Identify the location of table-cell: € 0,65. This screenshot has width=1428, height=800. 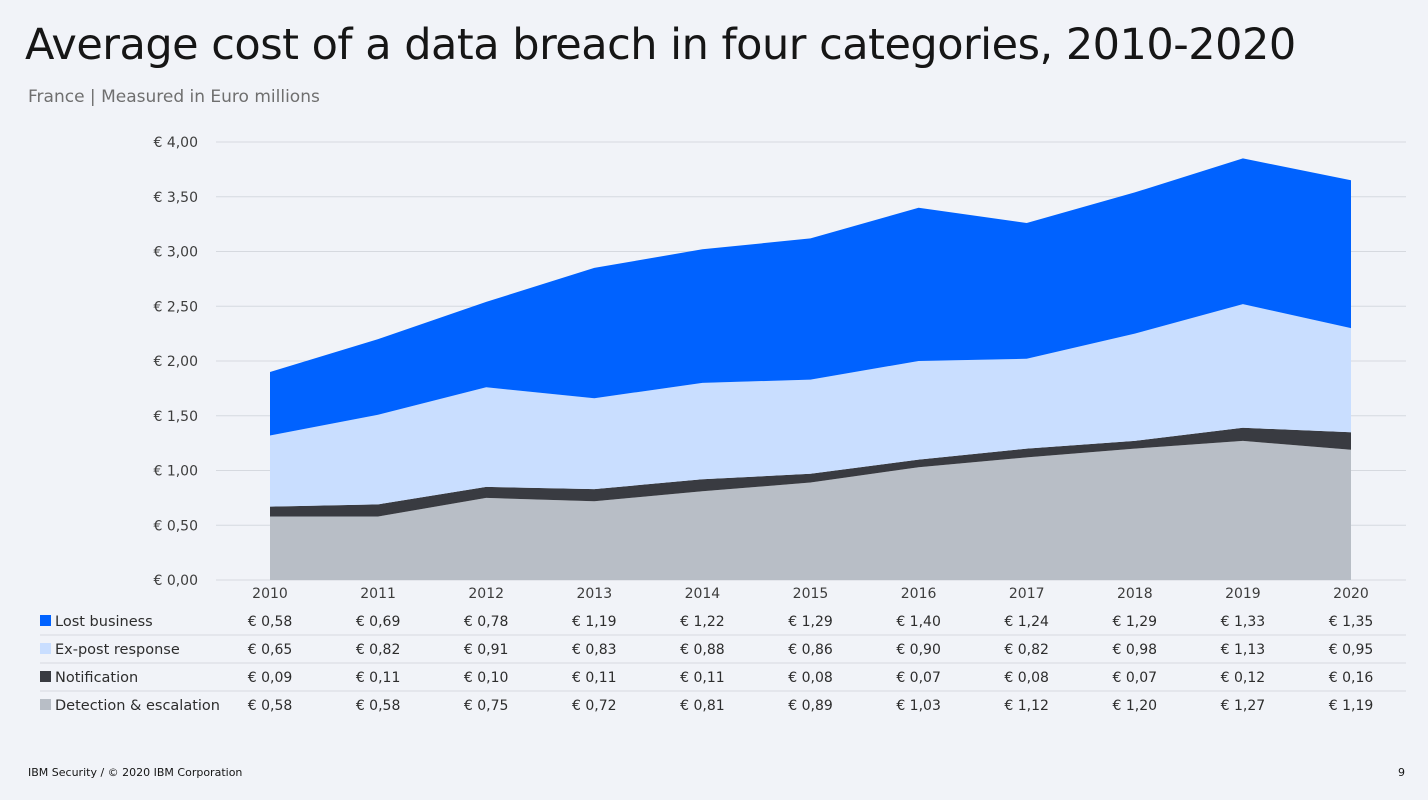
(270, 650).